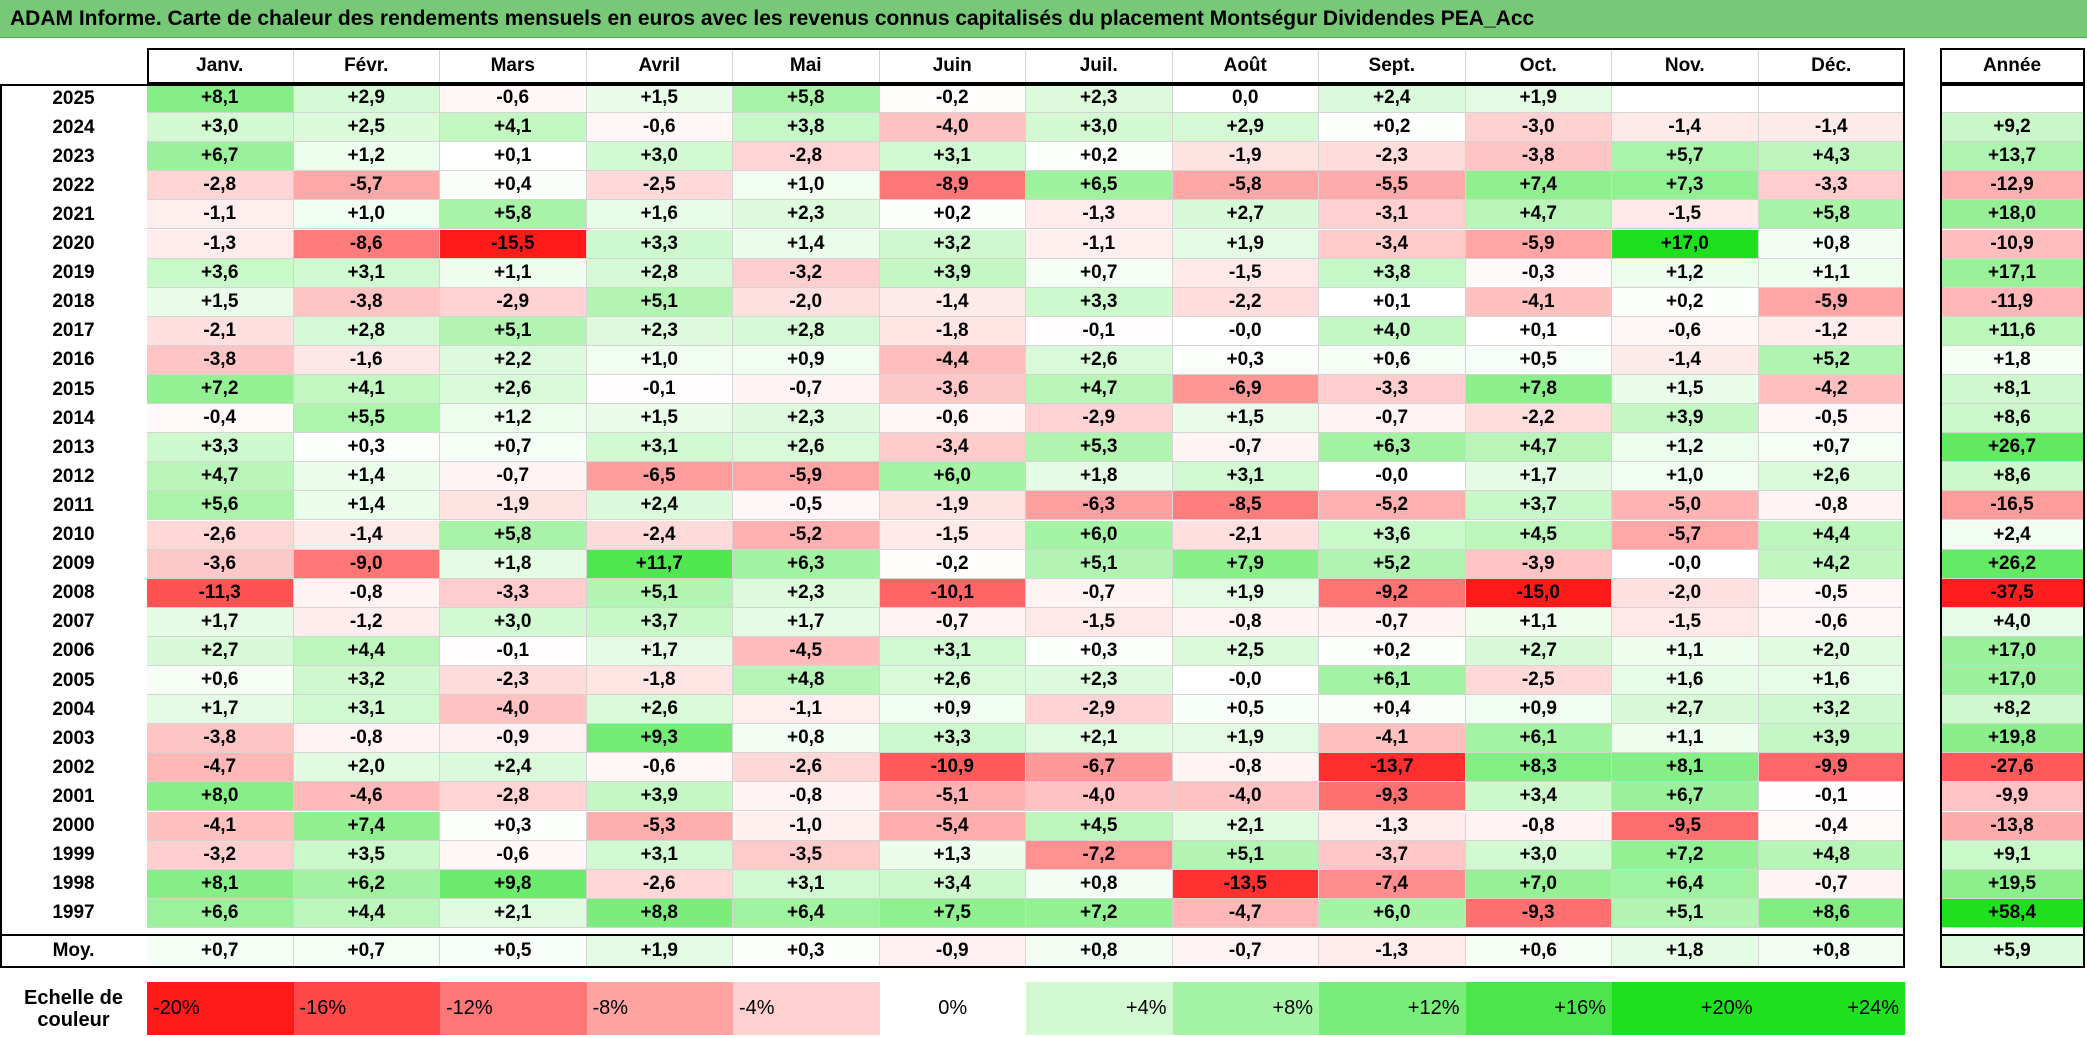  I want to click on annual-cell: -37,5, so click(2012, 593).